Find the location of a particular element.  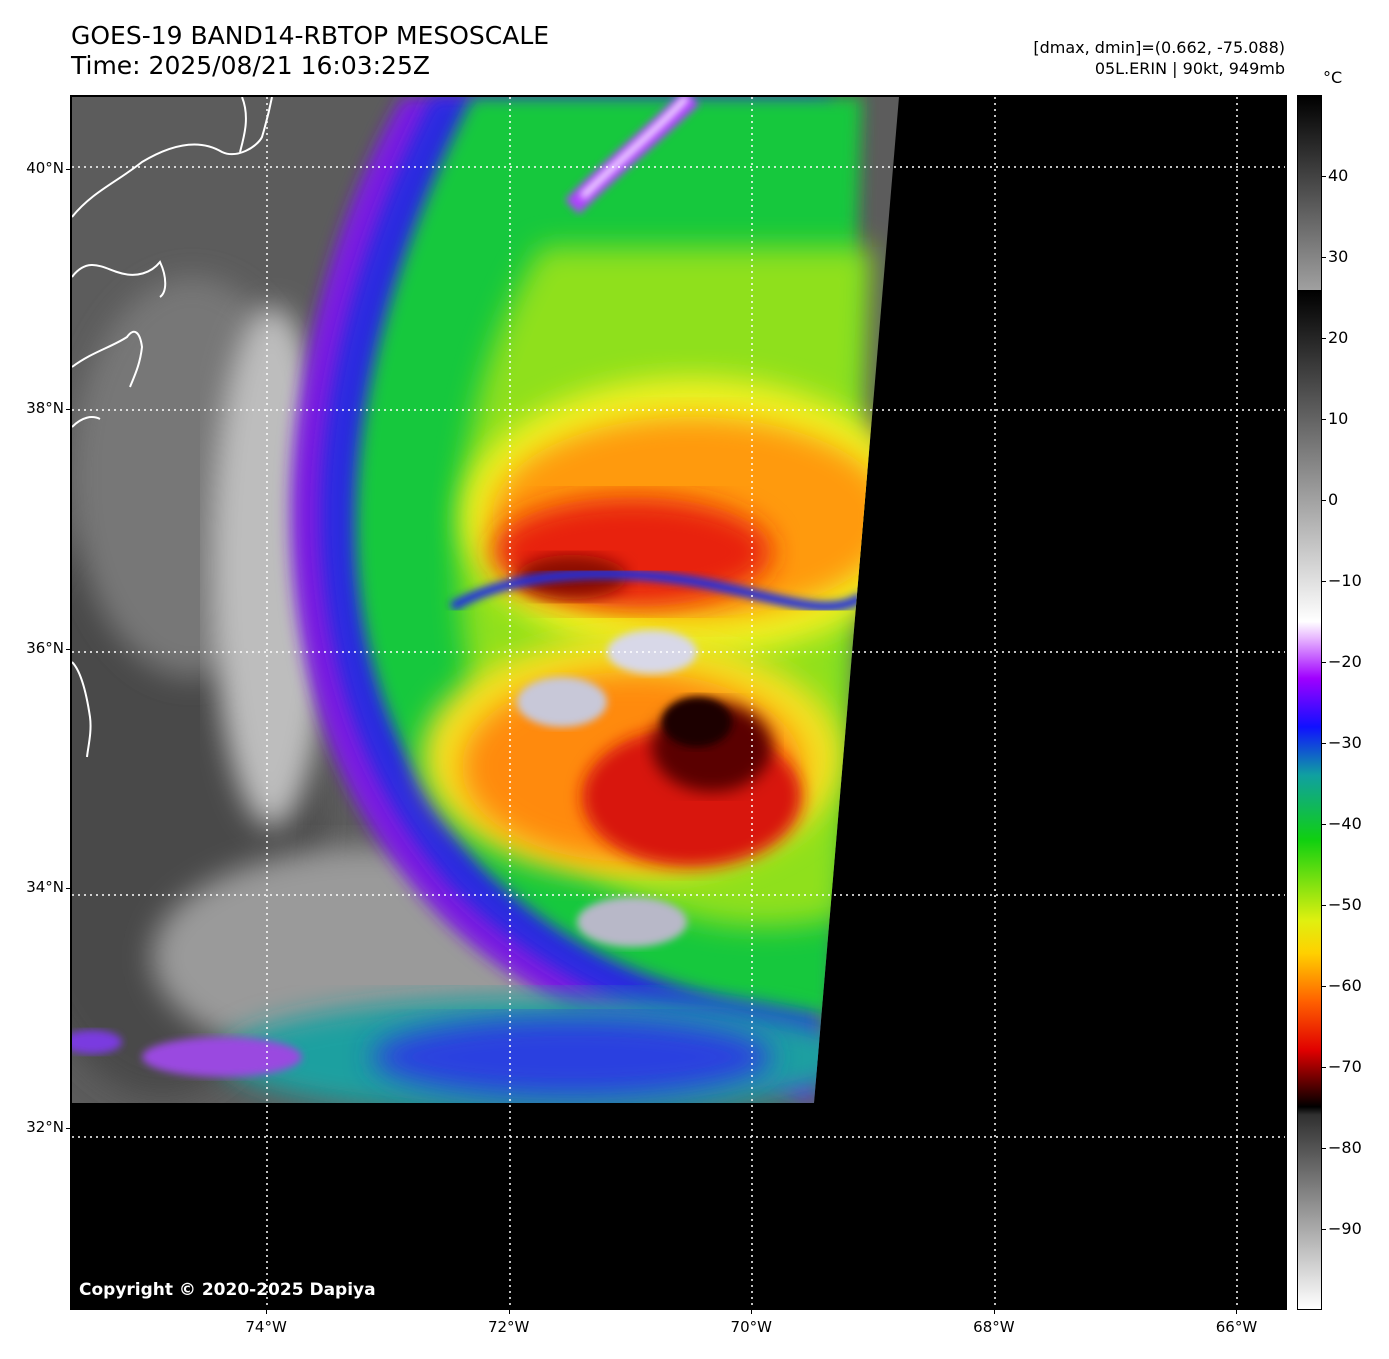

colorbar-tick-label: −20 is located at coordinates (1345, 661).